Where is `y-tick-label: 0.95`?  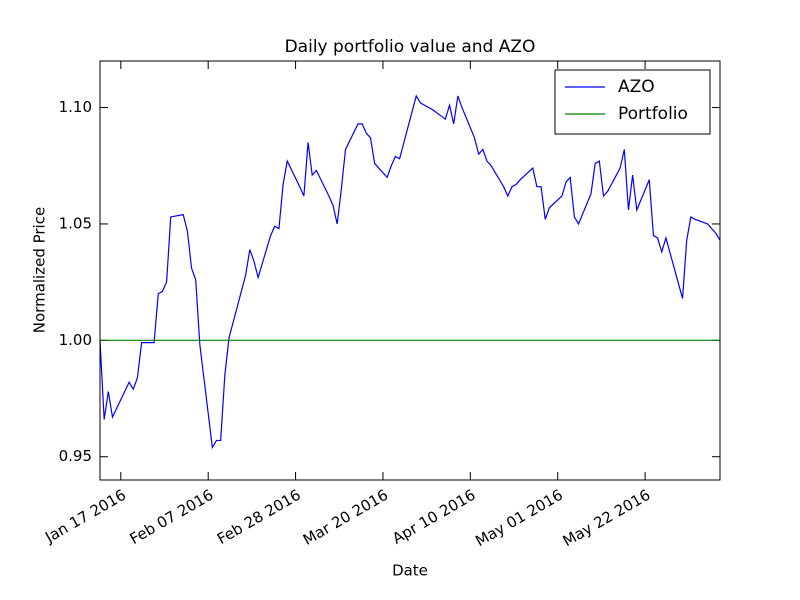 y-tick-label: 0.95 is located at coordinates (75, 456).